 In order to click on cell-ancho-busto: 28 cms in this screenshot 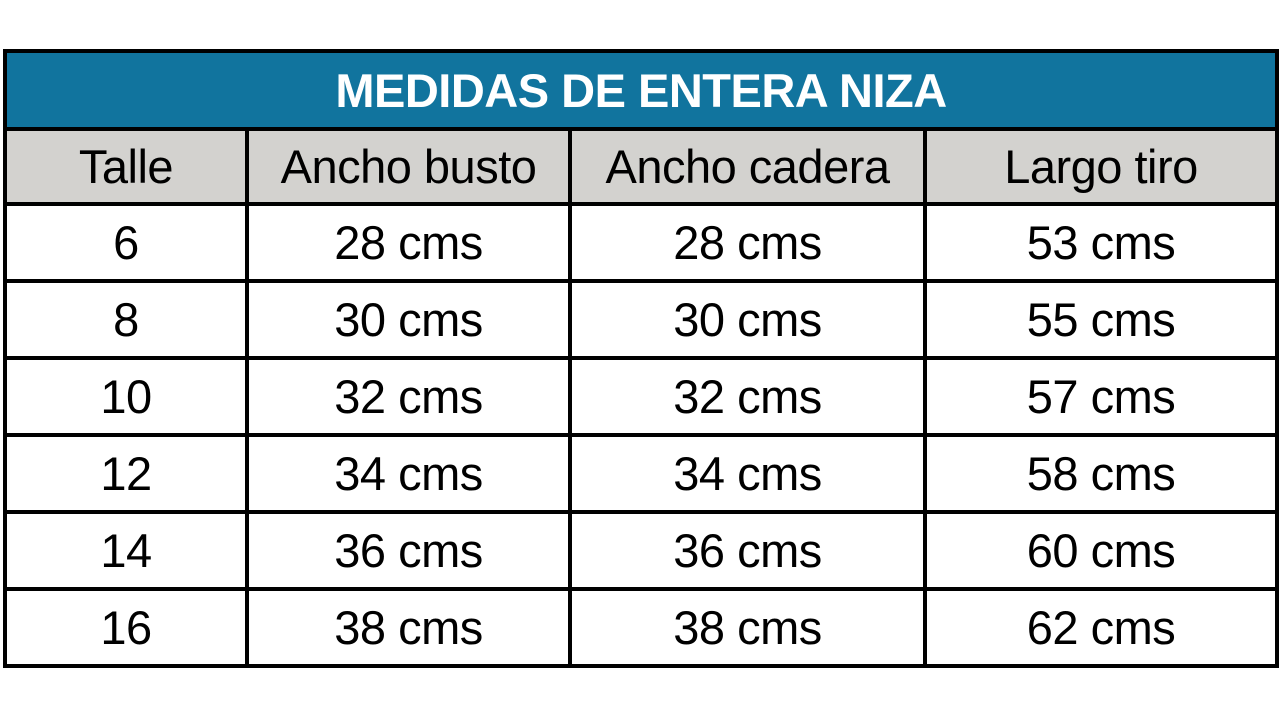, I will do `click(408, 242)`.